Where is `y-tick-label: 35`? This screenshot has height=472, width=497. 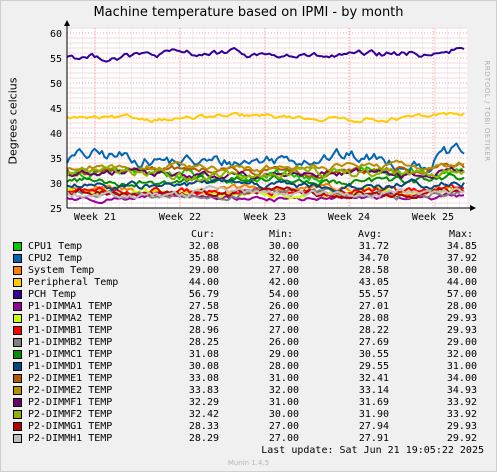
y-tick-label: 35 is located at coordinates (56, 159).